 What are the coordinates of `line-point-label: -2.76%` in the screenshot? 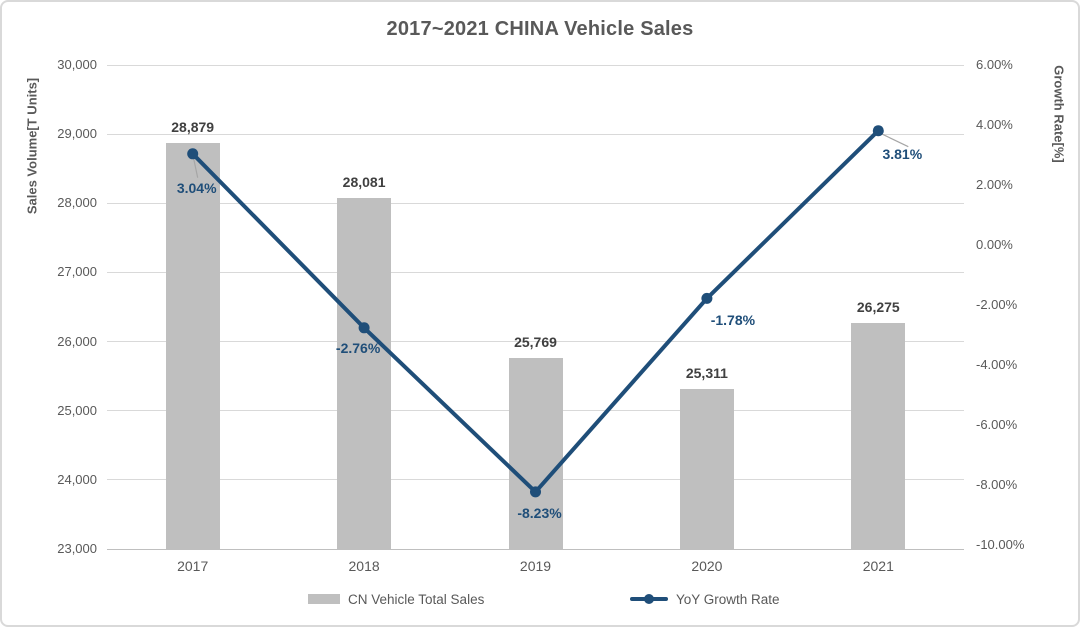 It's located at (358, 347).